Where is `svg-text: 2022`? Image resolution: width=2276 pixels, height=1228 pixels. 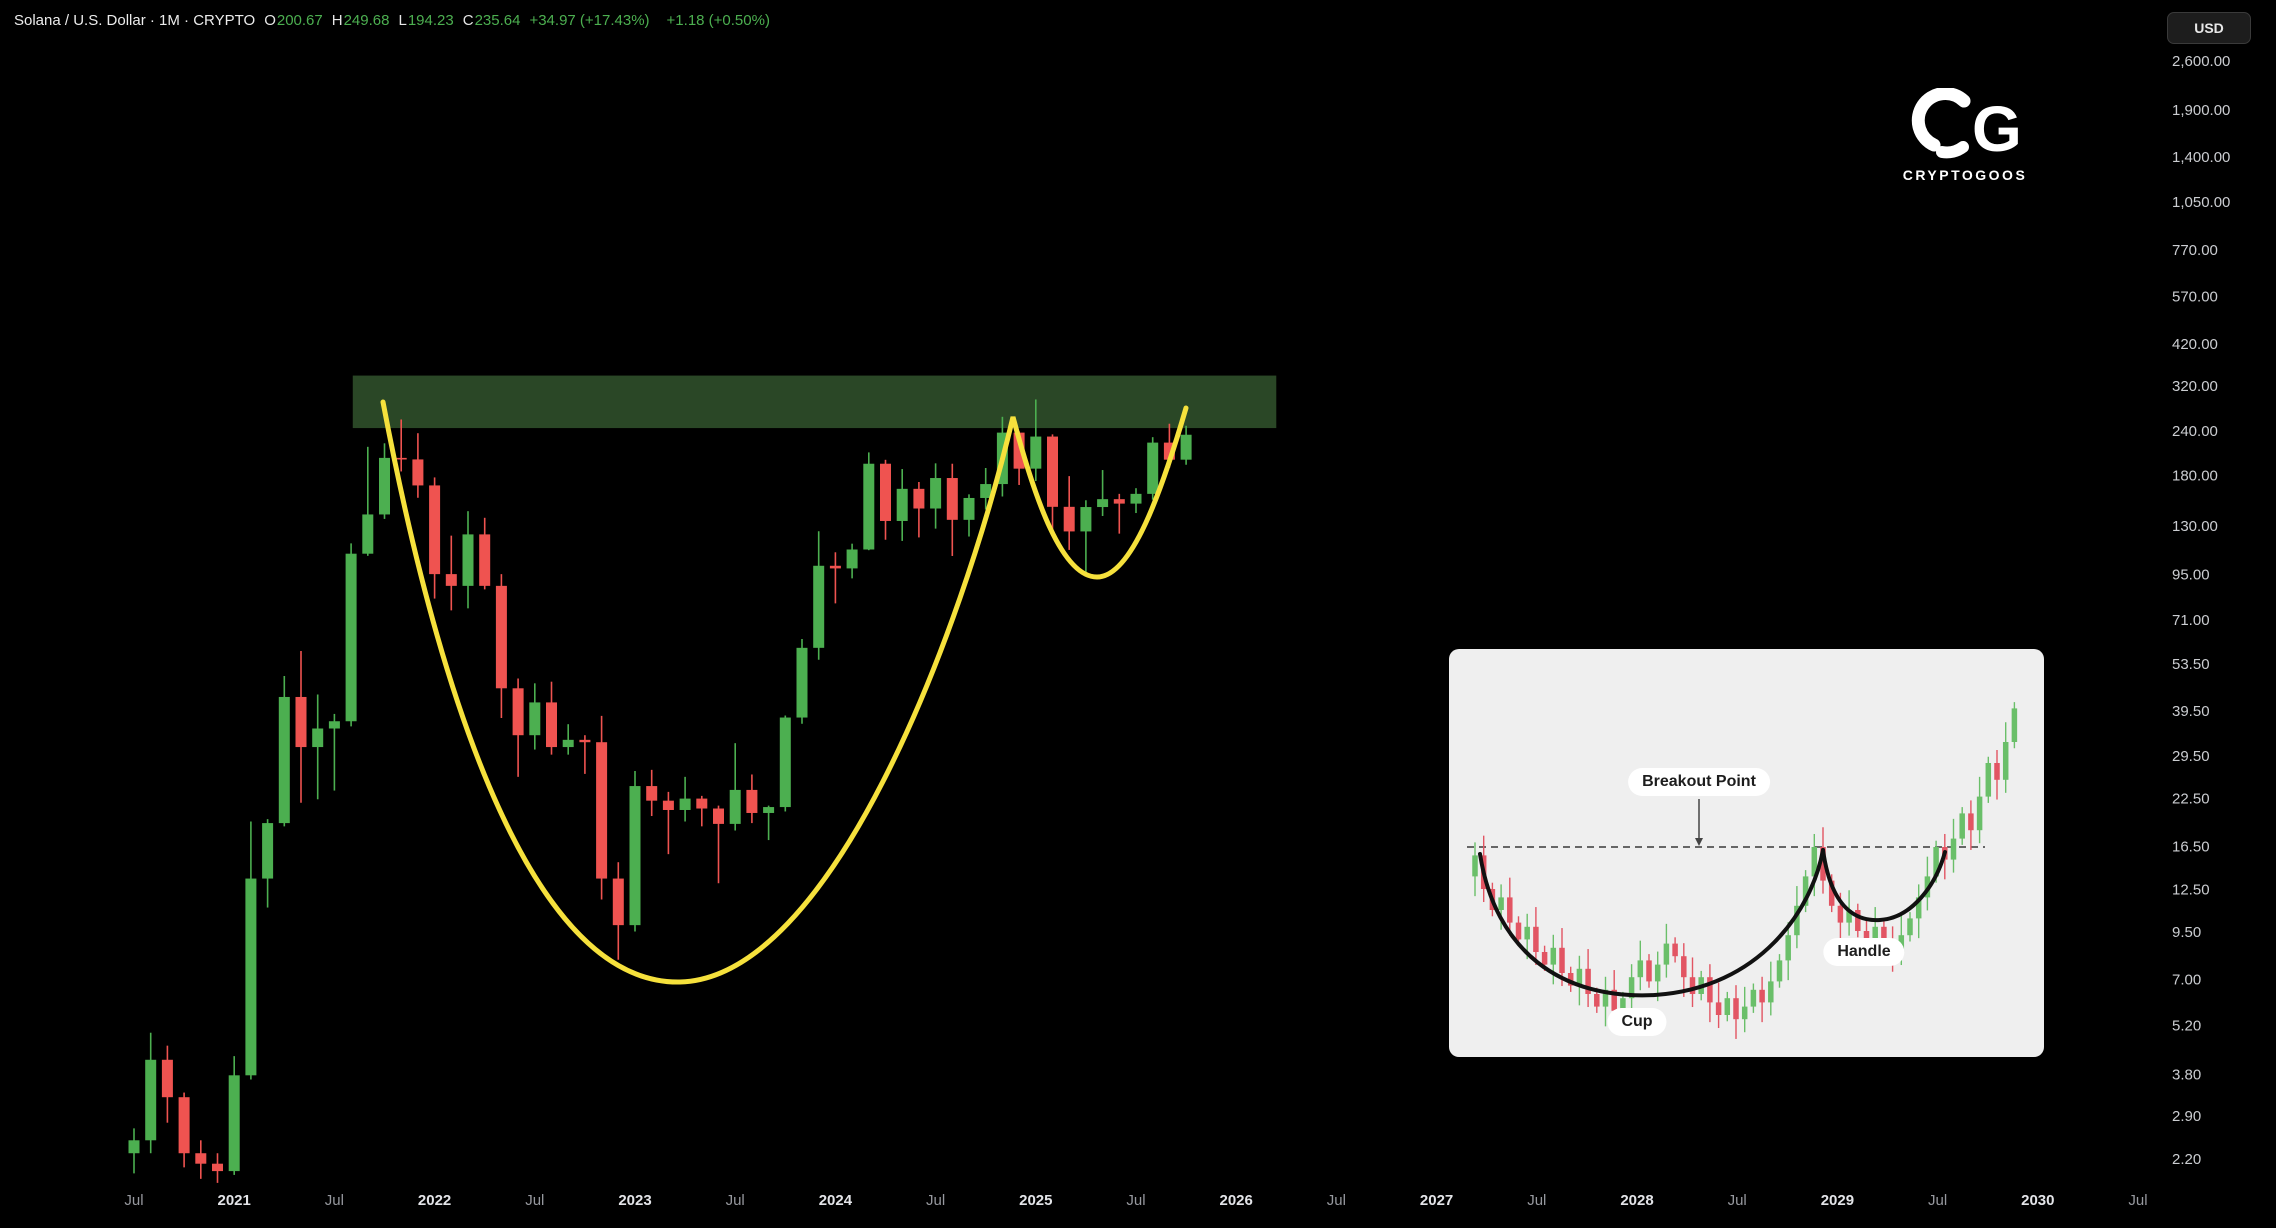
svg-text: 2022 is located at coordinates (434, 1200).